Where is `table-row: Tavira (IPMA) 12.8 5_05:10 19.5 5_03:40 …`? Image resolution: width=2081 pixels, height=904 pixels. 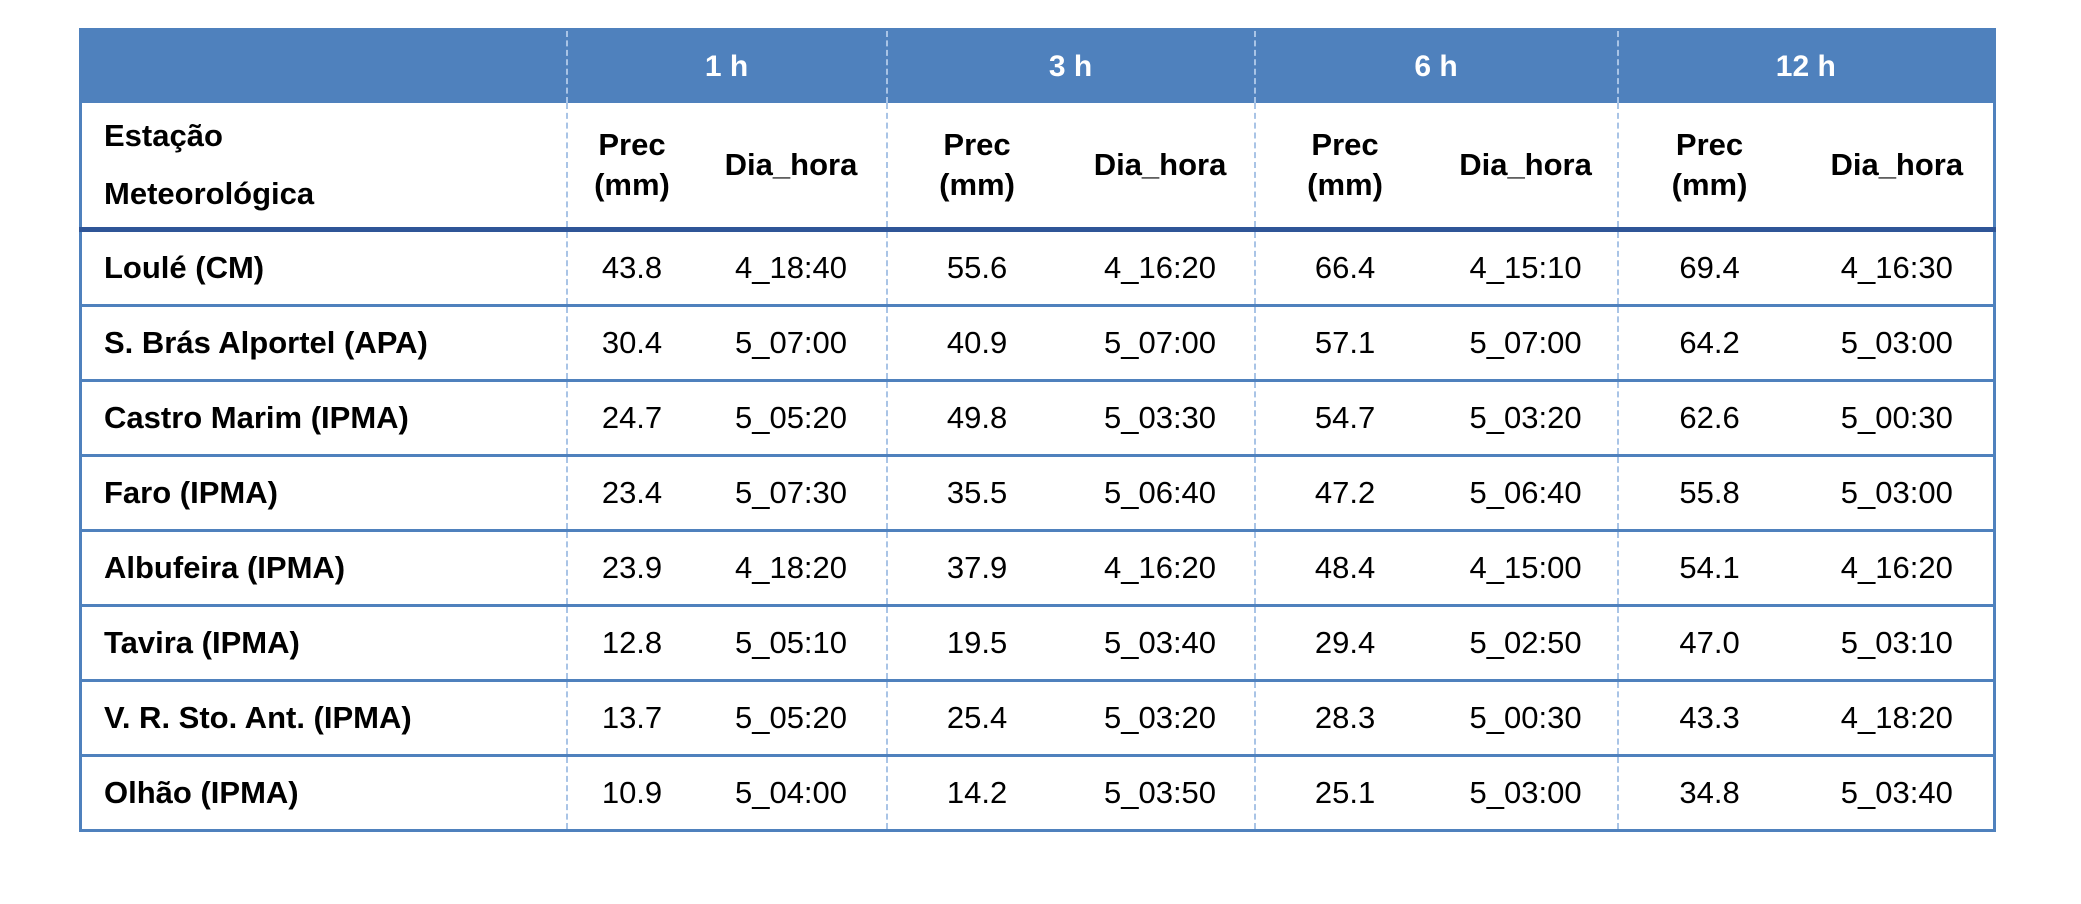
table-row: Tavira (IPMA) 12.8 5_05:10 19.5 5_03:40 … is located at coordinates (1037, 642).